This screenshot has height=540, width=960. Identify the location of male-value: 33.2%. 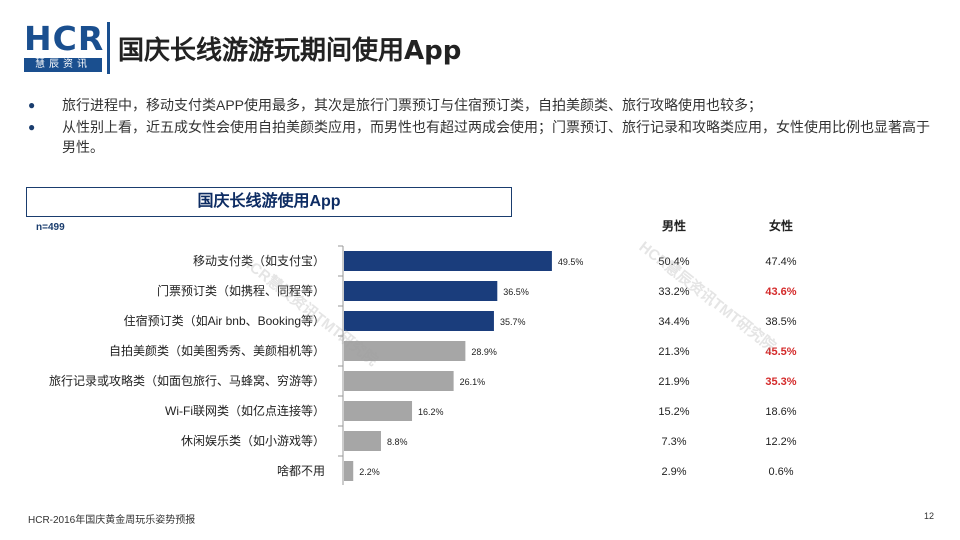
(673, 292).